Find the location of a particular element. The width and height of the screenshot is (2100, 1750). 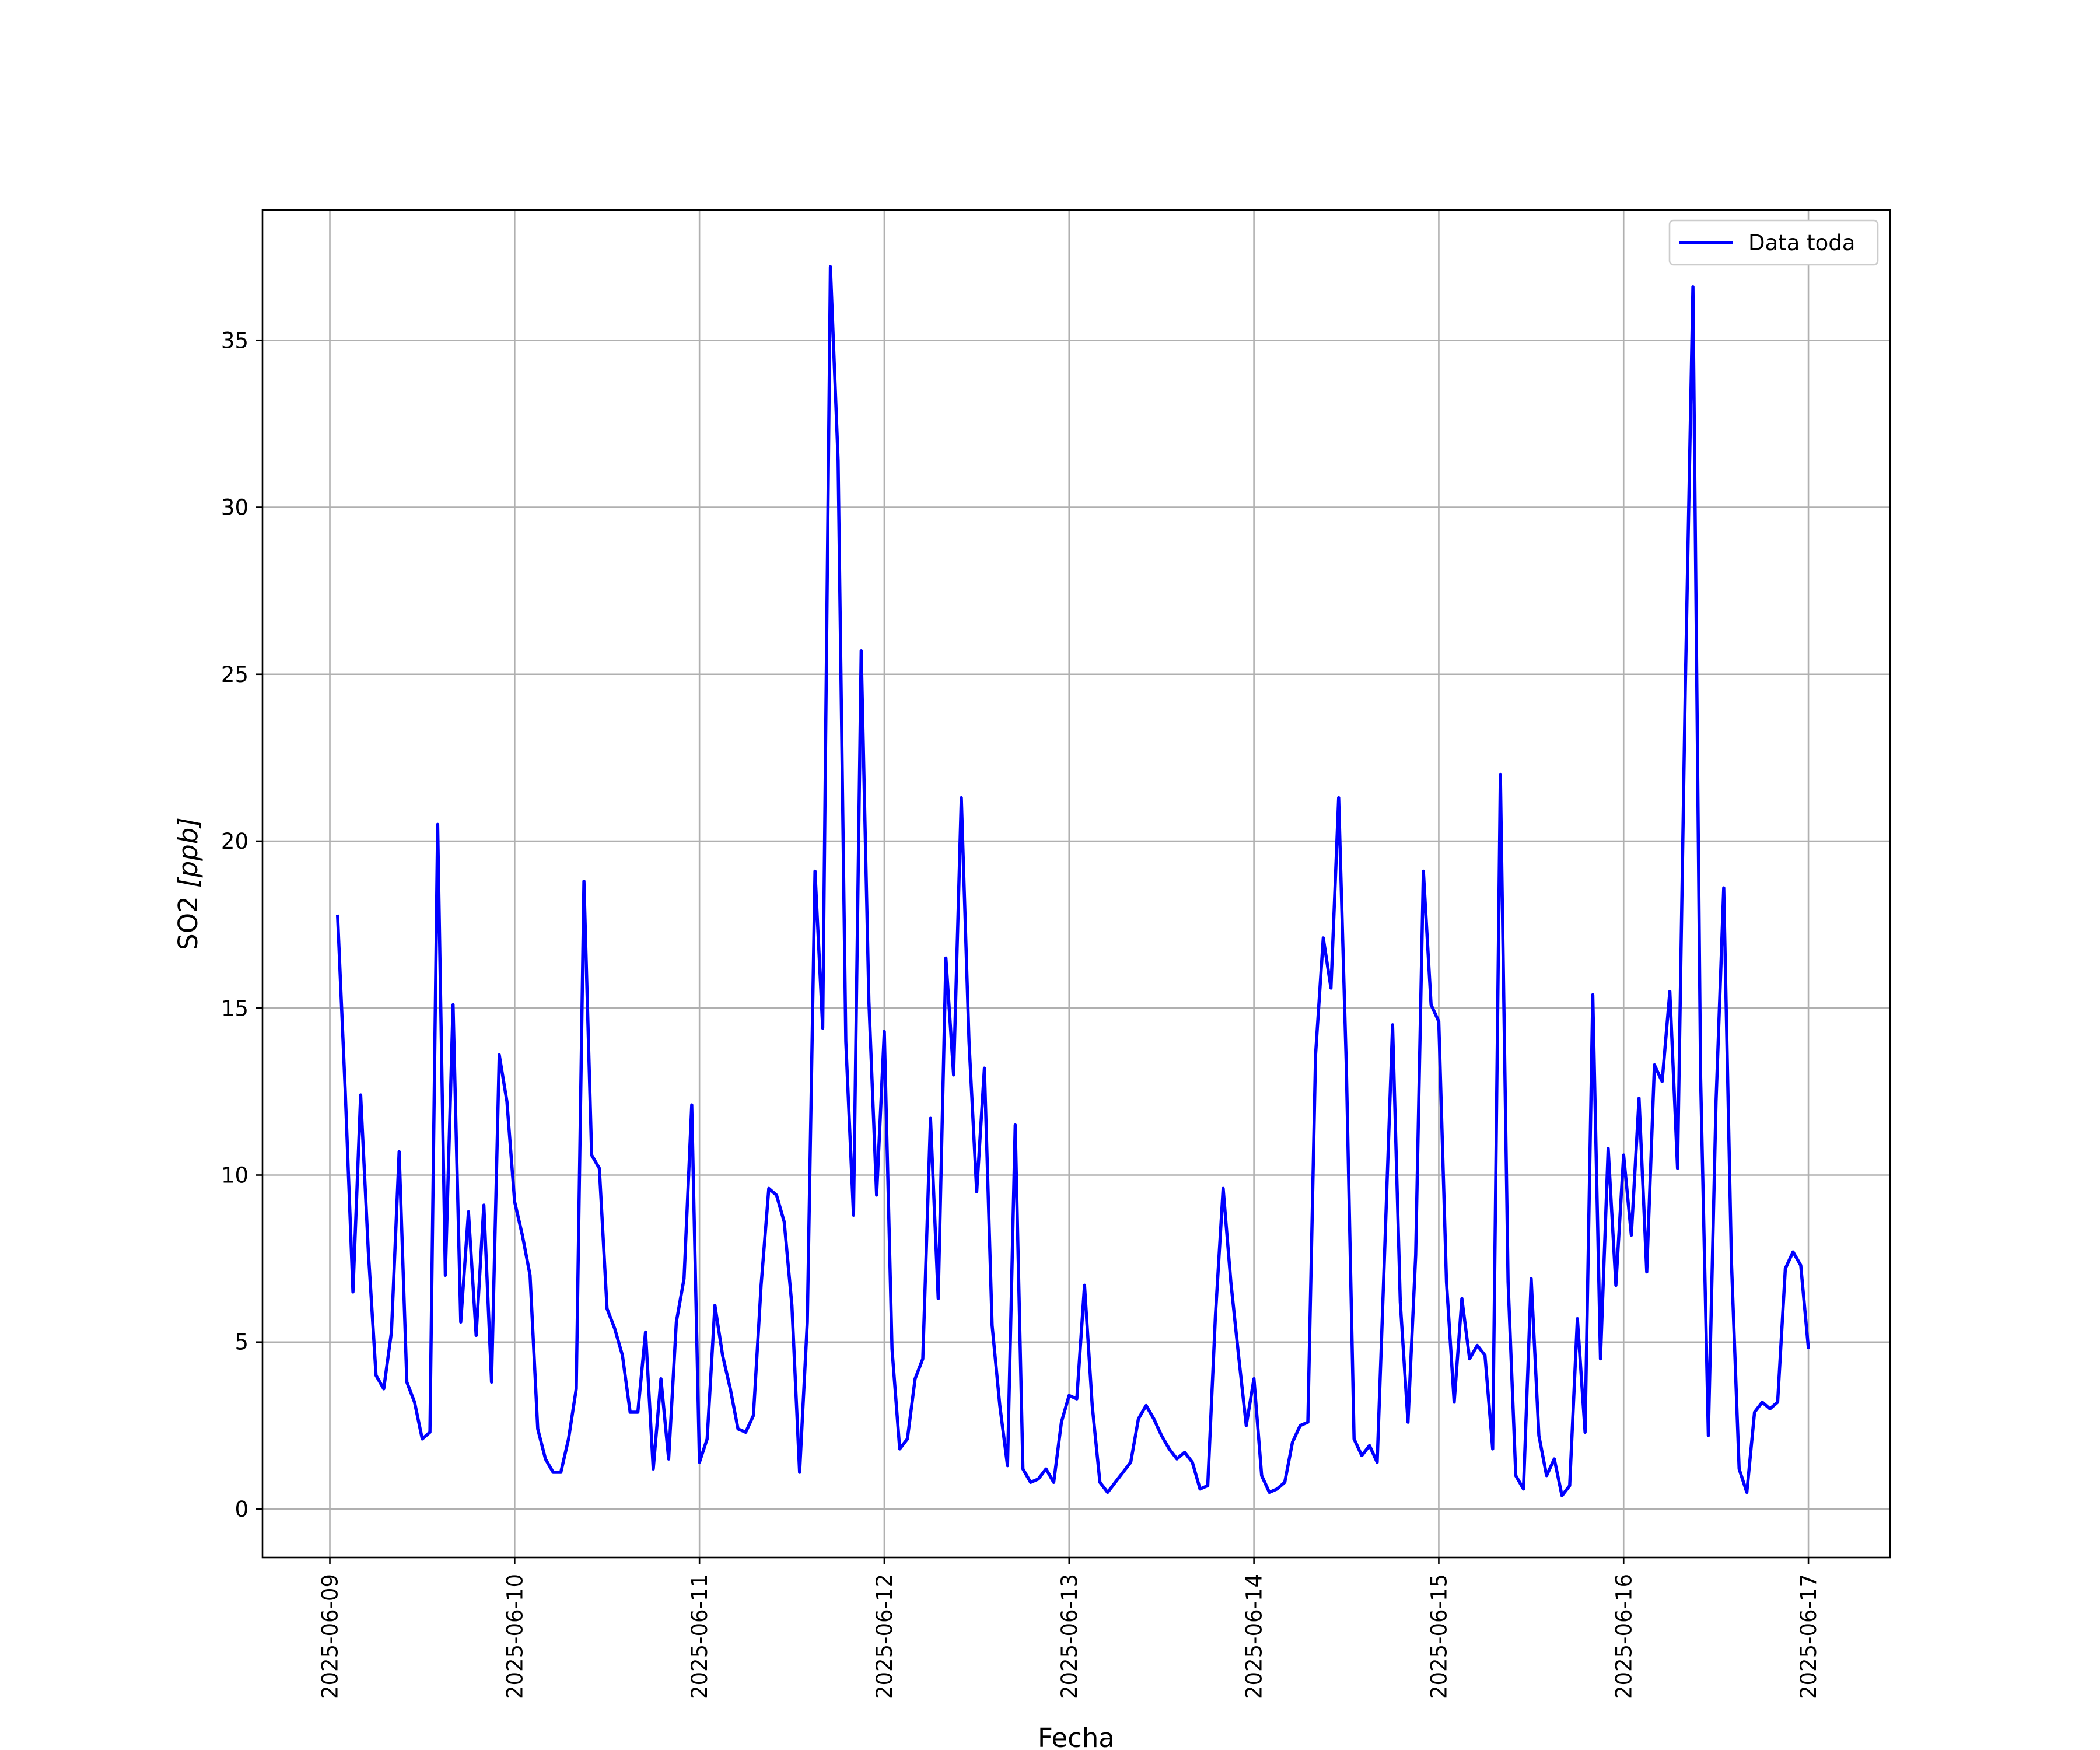

x-tick-label: 2025-06-15 is located at coordinates (1438, 1636).